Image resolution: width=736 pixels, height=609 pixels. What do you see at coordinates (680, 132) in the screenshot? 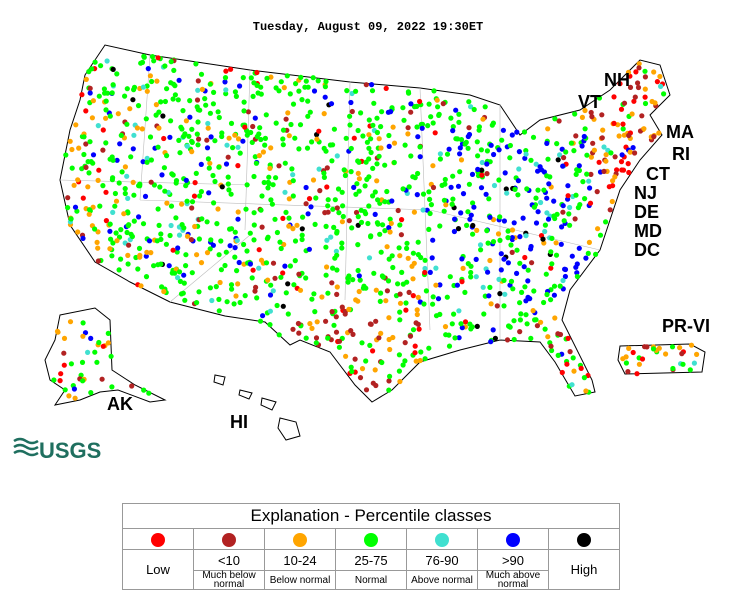
I see `state-label: MA` at bounding box center [680, 132].